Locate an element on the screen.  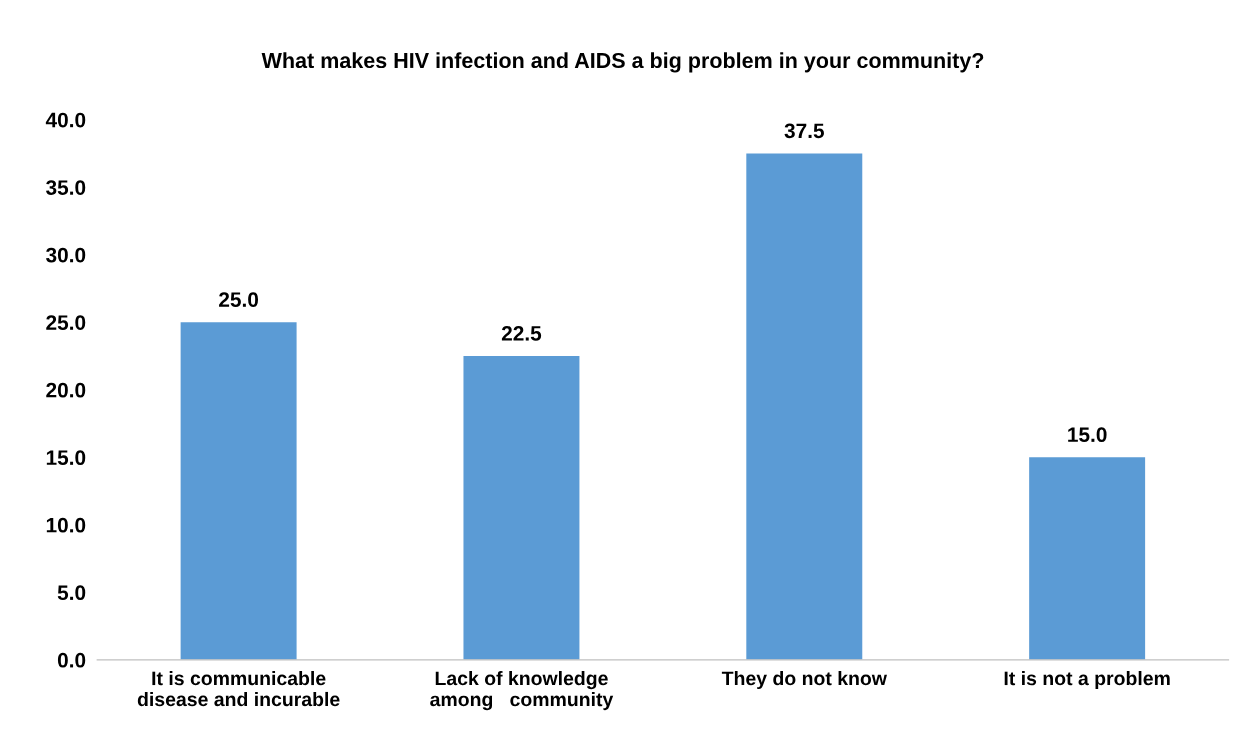
y-tick-label: 35.0 is located at coordinates (66, 187).